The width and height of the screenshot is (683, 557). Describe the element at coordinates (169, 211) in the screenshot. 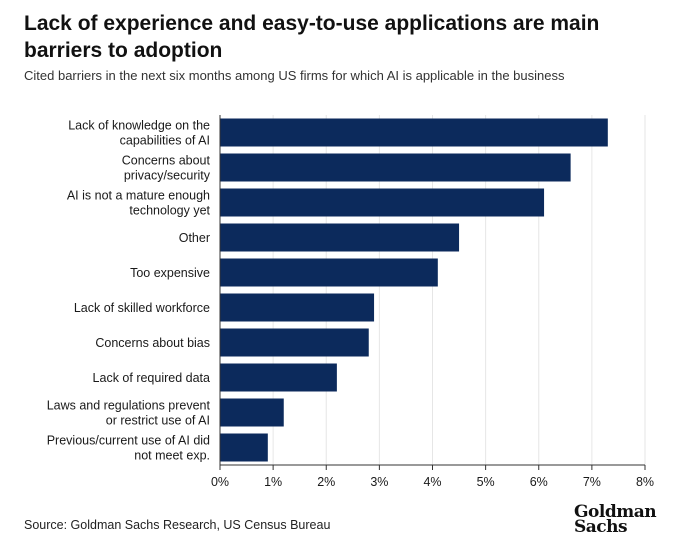

I see `category-label-line: technology yet` at that location.